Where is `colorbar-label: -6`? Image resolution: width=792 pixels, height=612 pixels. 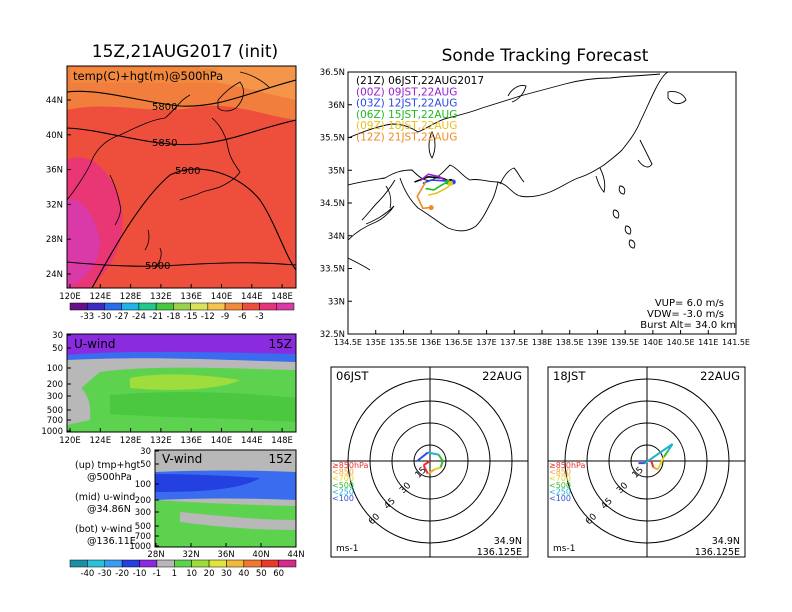
colorbar-label: -6 is located at coordinates (242, 317).